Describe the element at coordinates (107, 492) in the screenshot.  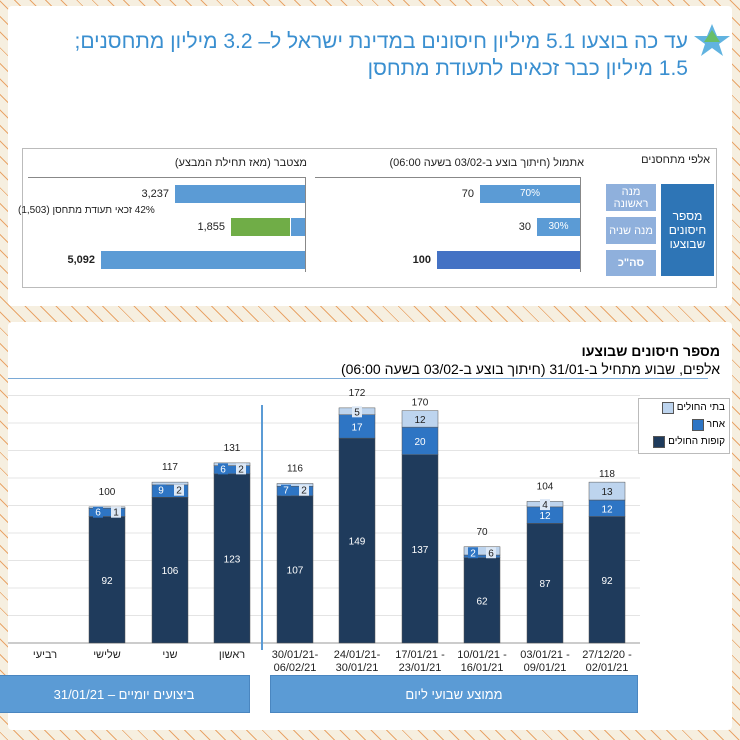
I see `total-label: 100` at that location.